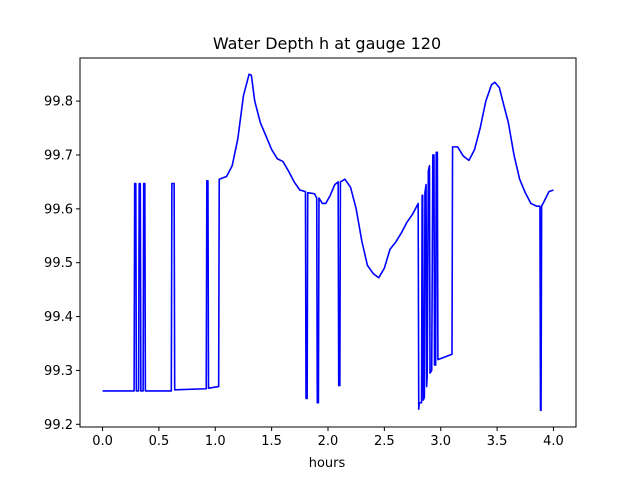 This screenshot has height=480, width=640. What do you see at coordinates (271, 441) in the screenshot?
I see `x-tick-label: 1.5` at bounding box center [271, 441].